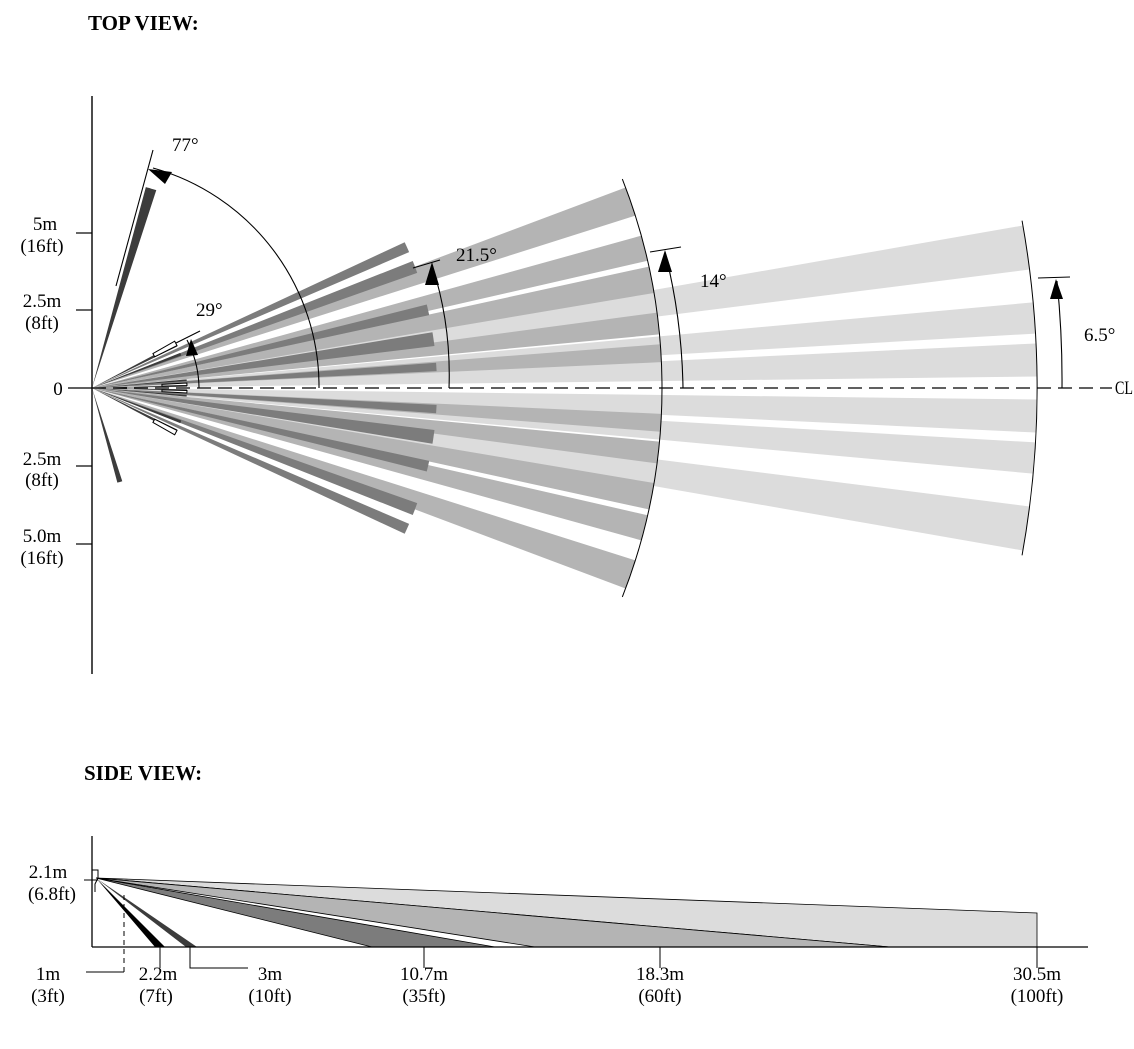 This screenshot has height=1049, width=1134. Describe the element at coordinates (660, 974) in the screenshot. I see `distance-label-18-3m: 18.3m` at that location.